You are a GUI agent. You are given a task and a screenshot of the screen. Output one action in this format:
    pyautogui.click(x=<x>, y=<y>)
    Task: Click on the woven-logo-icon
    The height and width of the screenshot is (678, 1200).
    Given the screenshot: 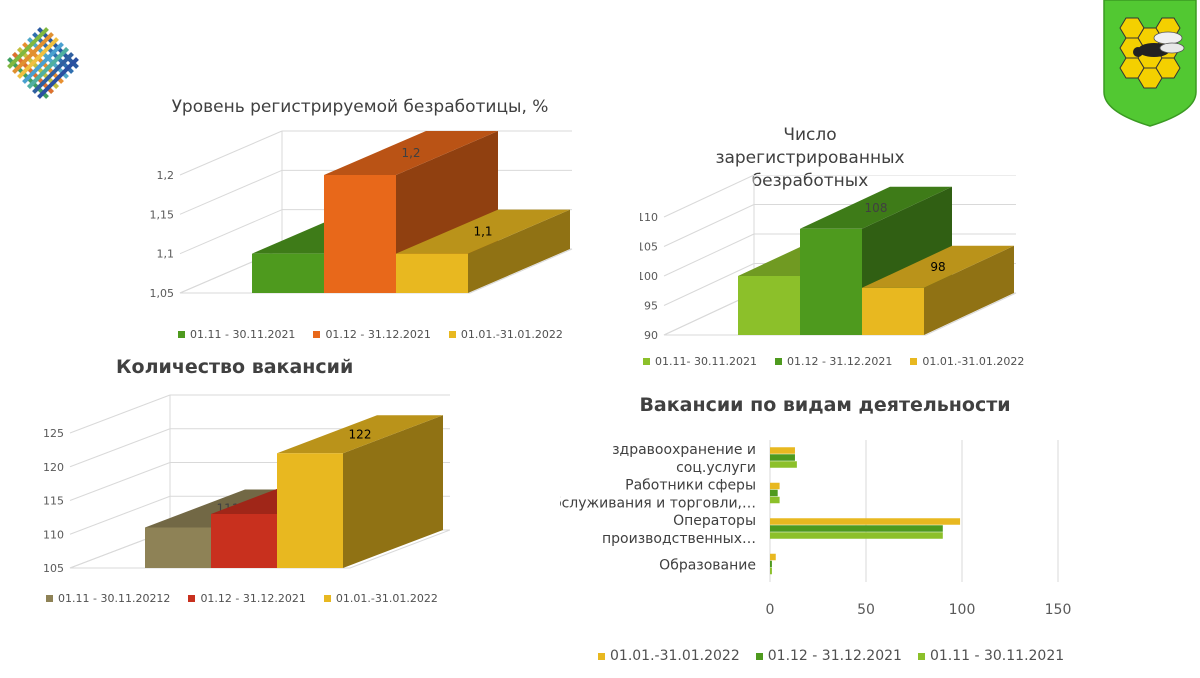 What is the action you would take?
    pyautogui.click(x=43, y=63)
    